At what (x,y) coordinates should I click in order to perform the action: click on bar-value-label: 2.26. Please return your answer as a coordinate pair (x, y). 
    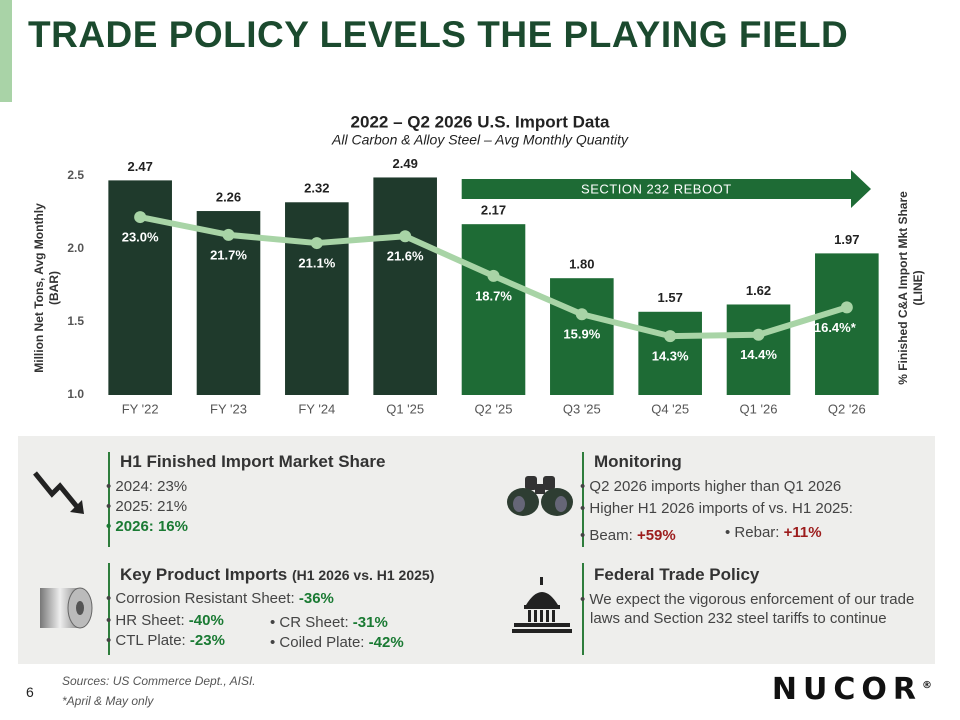
    Looking at the image, I should click on (228, 196).